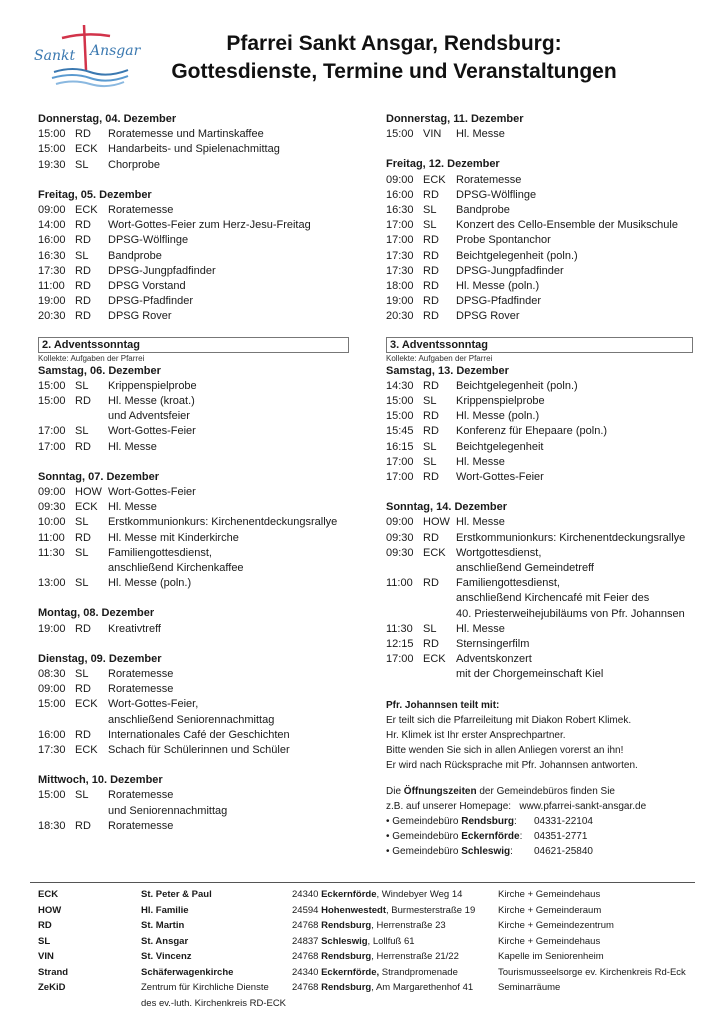 Image resolution: width=723 pixels, height=1024 pixels. Describe the element at coordinates (551, 956) in the screenshot. I see `location-facility: Kapelle im Seniorenheim` at that location.